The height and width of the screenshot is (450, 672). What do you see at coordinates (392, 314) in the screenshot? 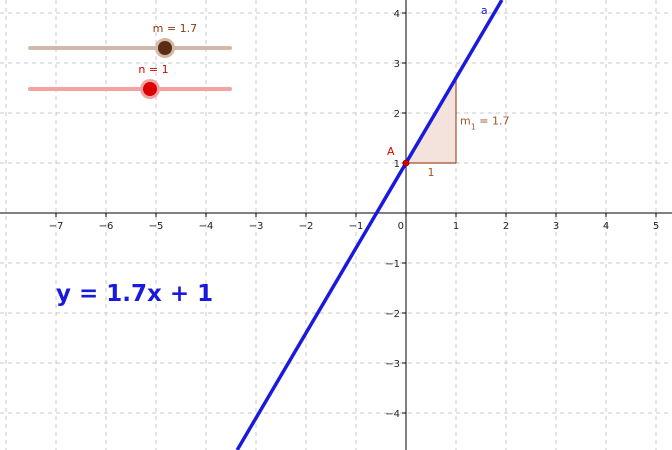
I see `y-tick-label: −2` at bounding box center [392, 314].